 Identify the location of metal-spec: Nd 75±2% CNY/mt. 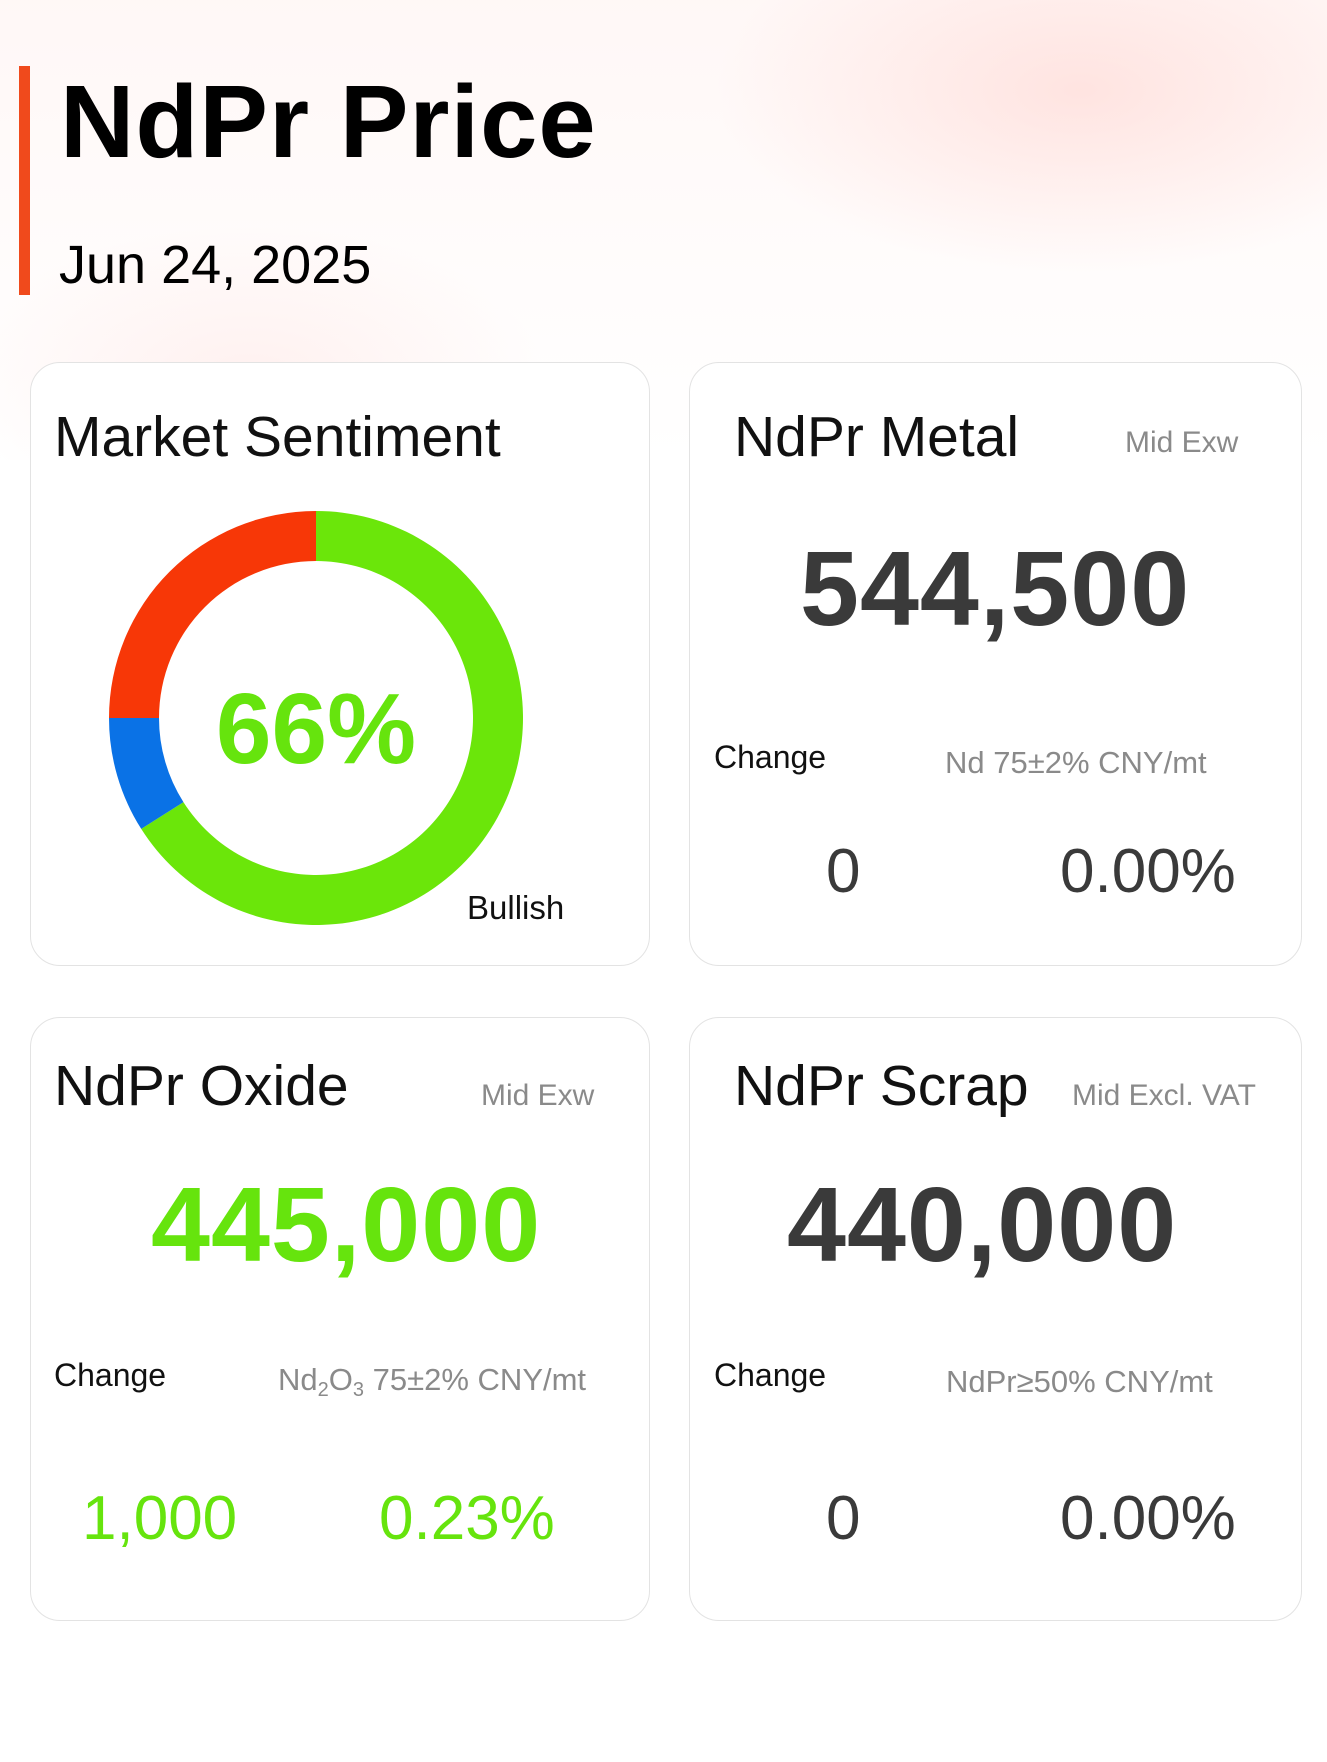
(1076, 762).